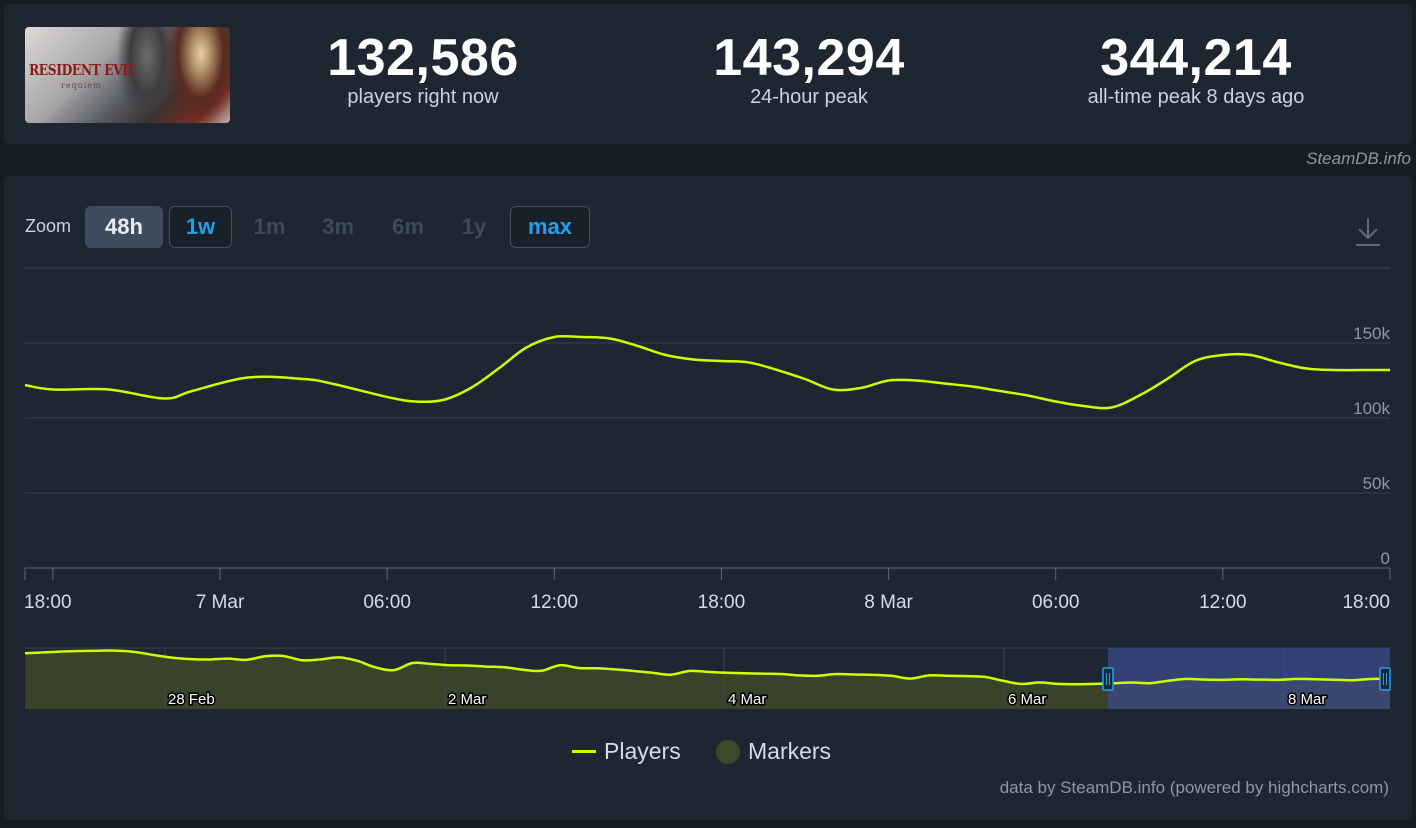 This screenshot has height=828, width=1416. Describe the element at coordinates (269, 226) in the screenshot. I see `zoom-1m-button: 1m` at that location.